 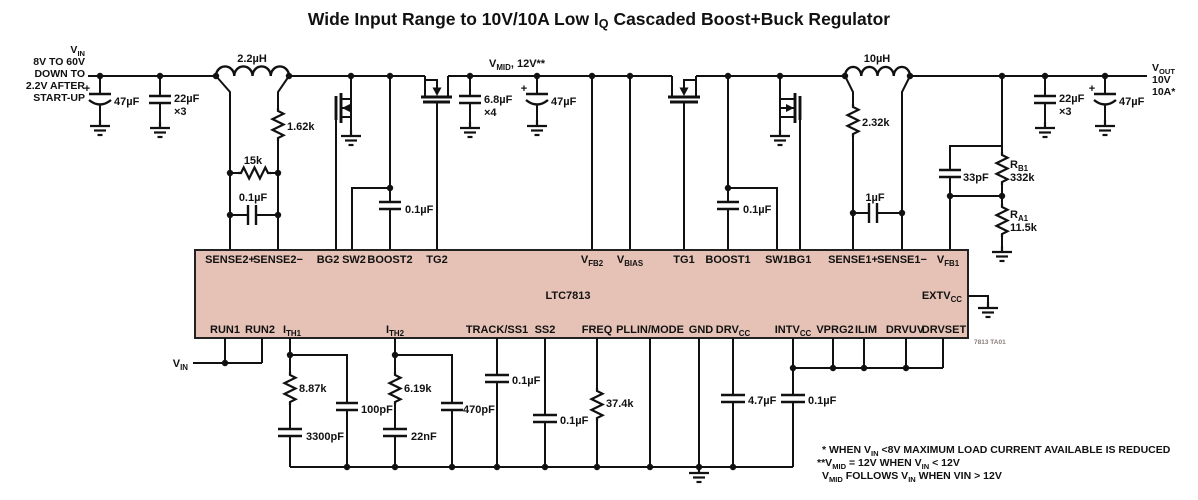 What do you see at coordinates (252, 71) in the screenshot?
I see `boost-inductor` at bounding box center [252, 71].